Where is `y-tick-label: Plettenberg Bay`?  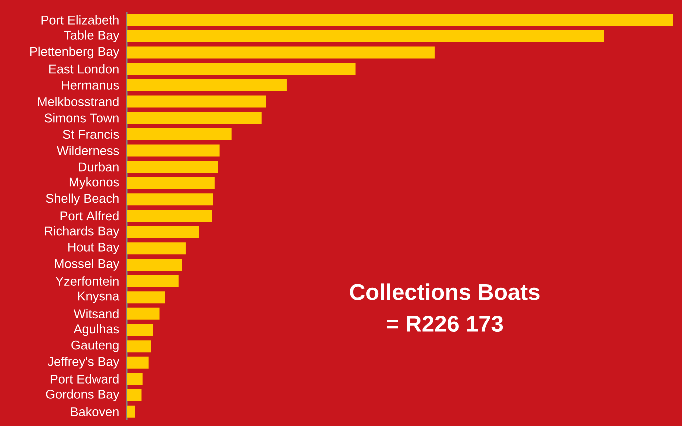
y-tick-label: Plettenberg Bay is located at coordinates (75, 52).